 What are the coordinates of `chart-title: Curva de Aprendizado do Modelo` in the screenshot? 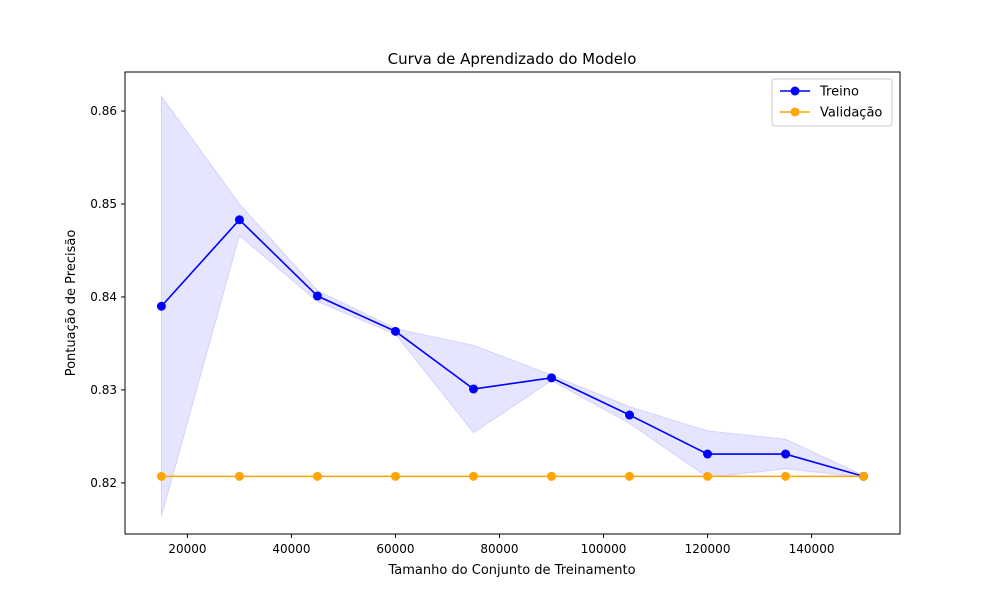 It's located at (512, 59).